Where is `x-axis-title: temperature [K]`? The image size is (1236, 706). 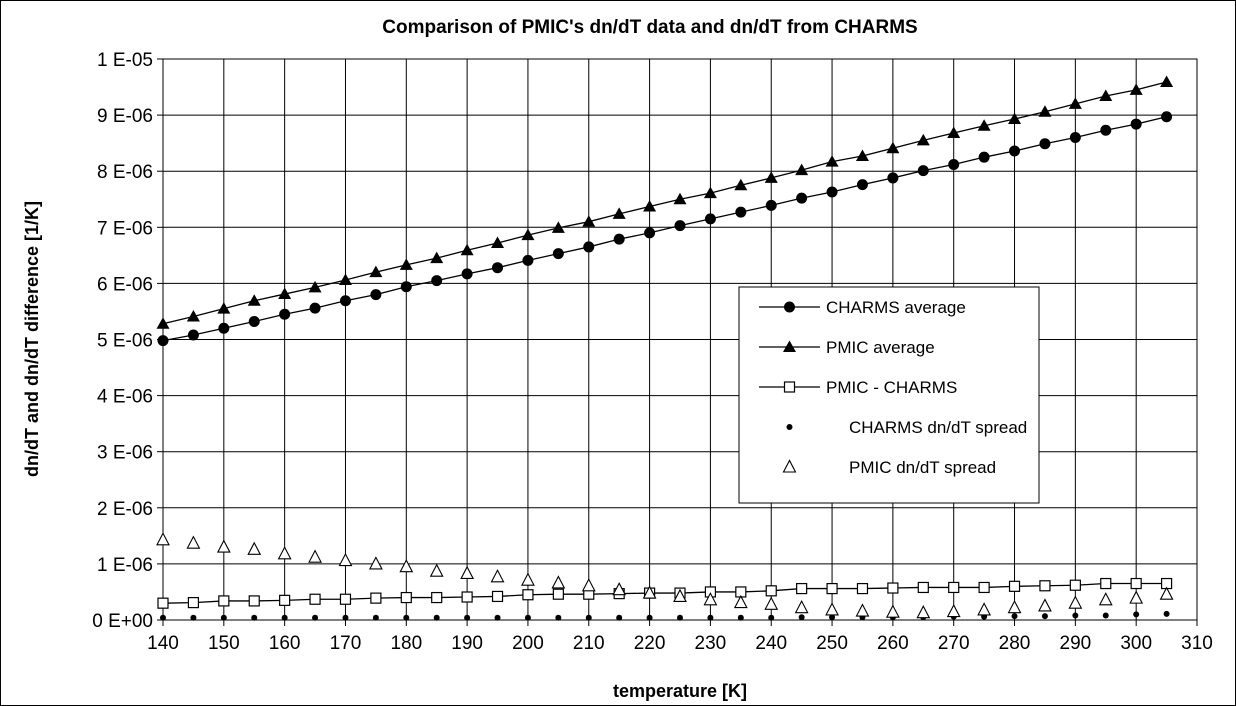
x-axis-title: temperature [K] is located at coordinates (680, 691).